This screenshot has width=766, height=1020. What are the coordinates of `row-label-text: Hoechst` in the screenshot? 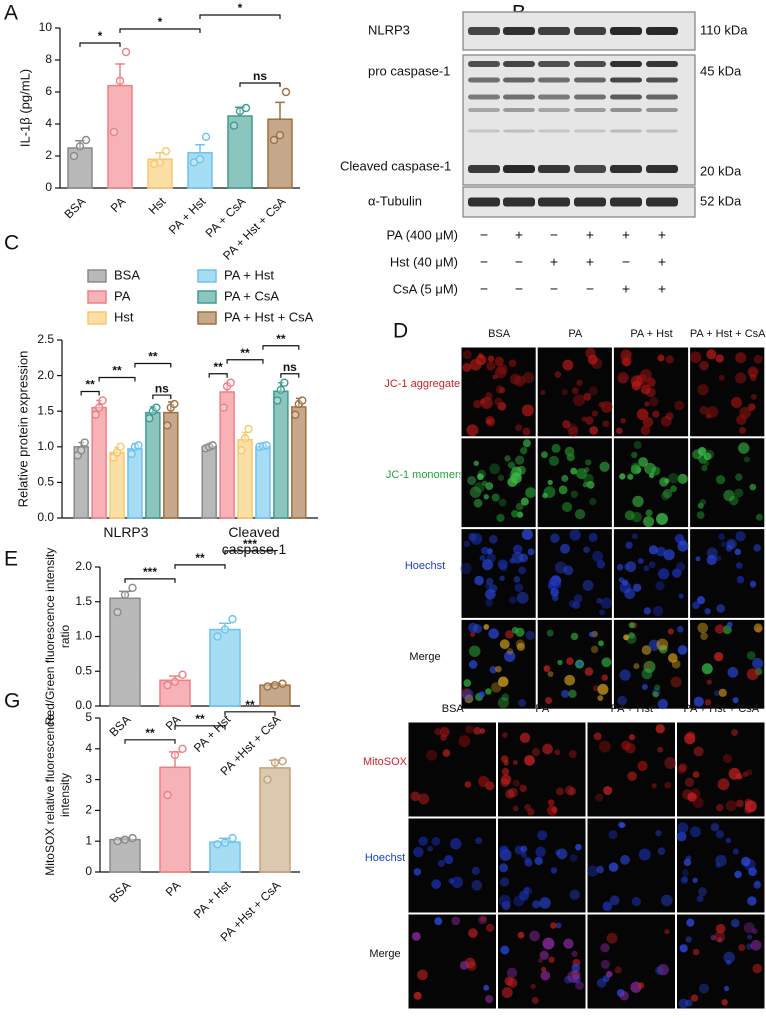 It's located at (425, 566).